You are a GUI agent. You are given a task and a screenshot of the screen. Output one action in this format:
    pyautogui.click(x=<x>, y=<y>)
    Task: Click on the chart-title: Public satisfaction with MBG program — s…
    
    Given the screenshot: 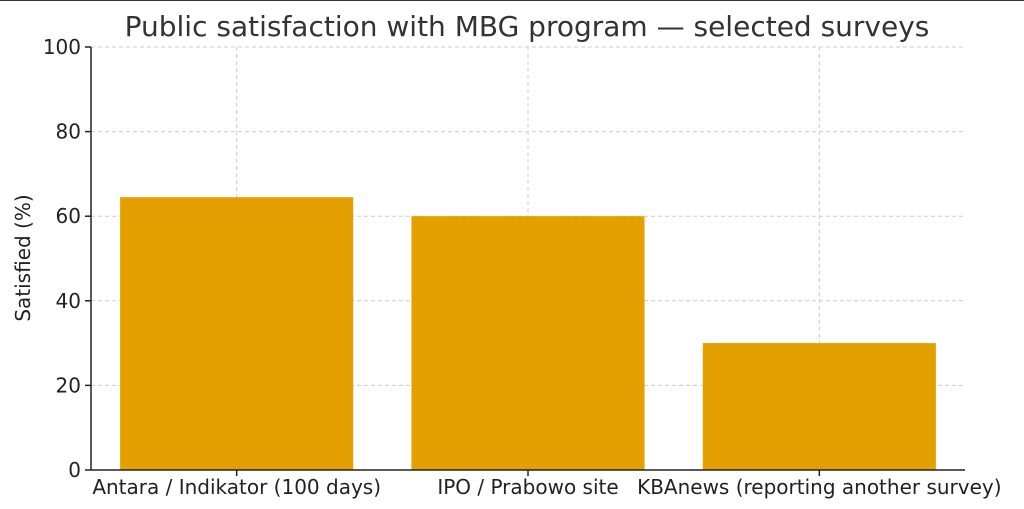 What is the action you would take?
    pyautogui.click(x=527, y=26)
    